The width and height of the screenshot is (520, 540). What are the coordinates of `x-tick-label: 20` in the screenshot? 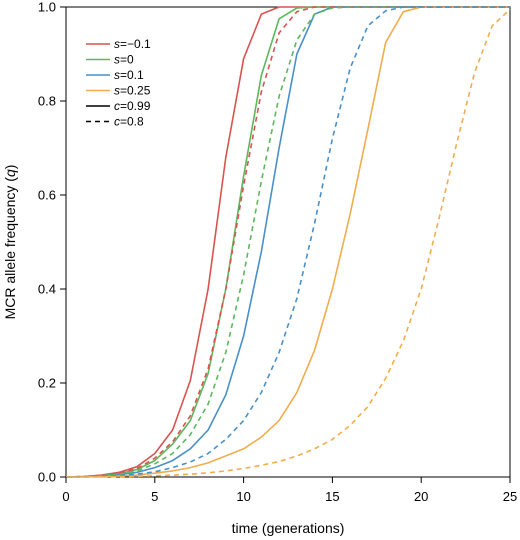 It's located at (421, 496).